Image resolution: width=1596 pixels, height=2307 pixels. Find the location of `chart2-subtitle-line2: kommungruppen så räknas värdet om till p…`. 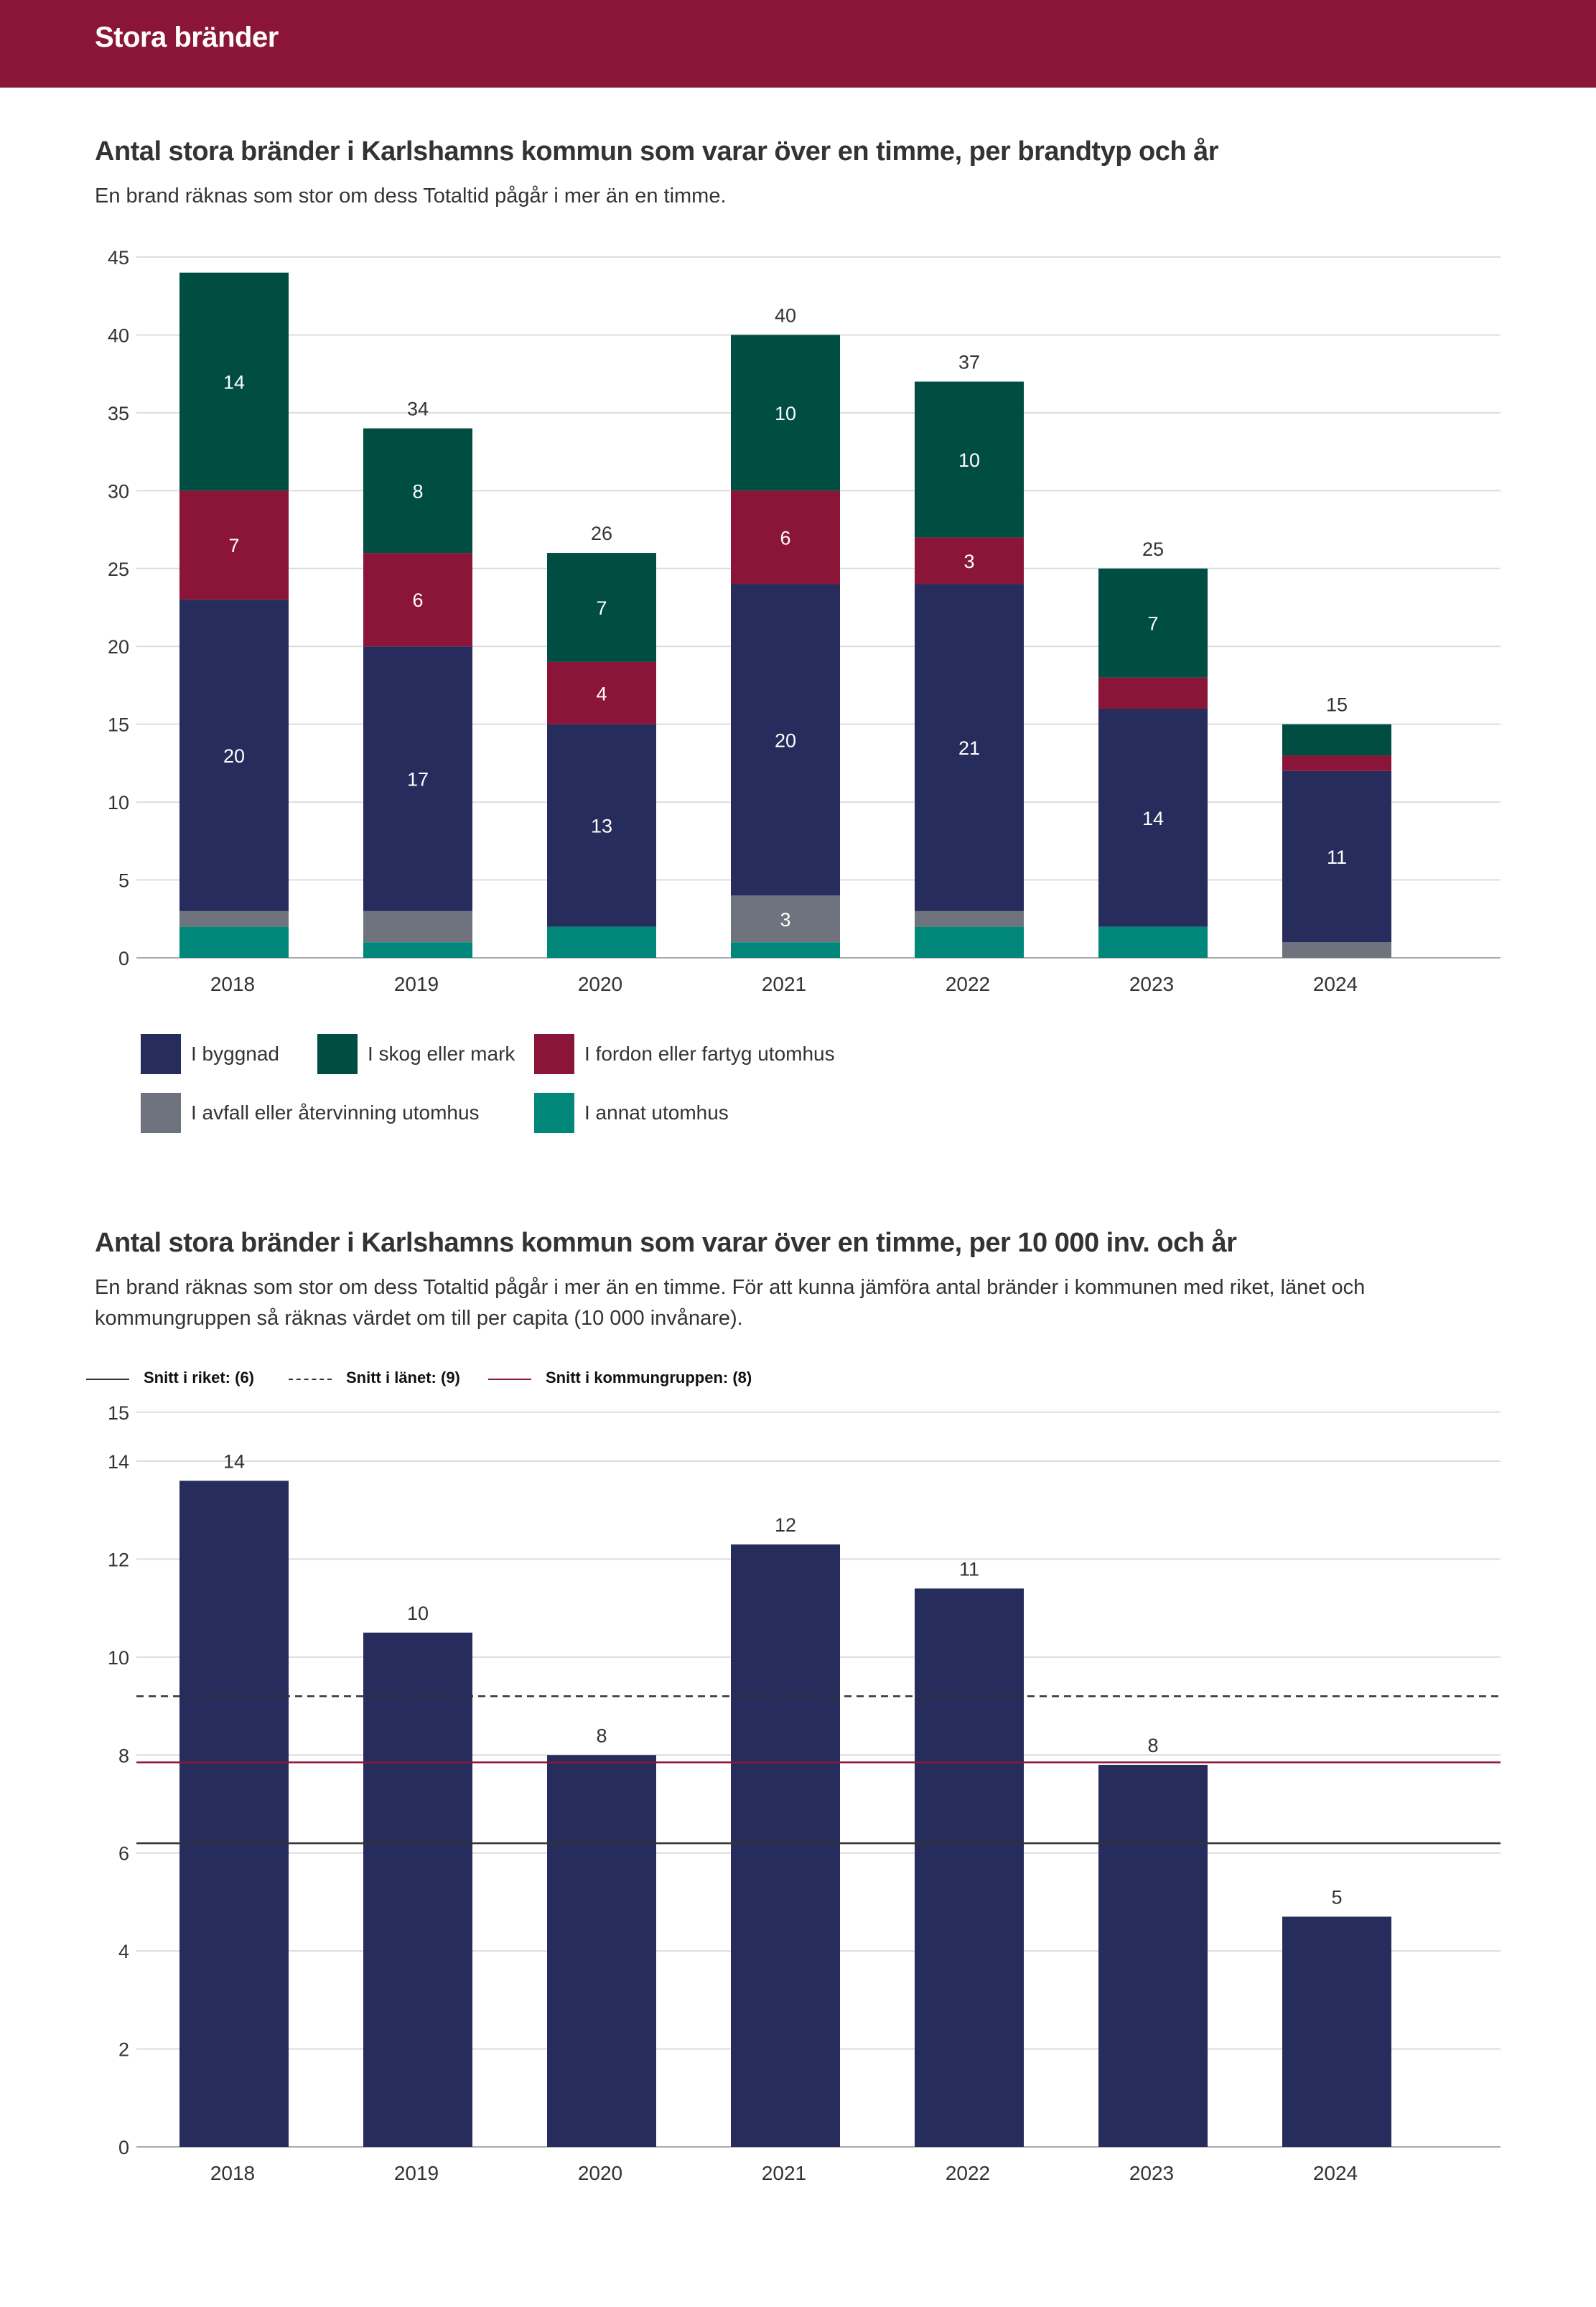

chart2-subtitle-line2: kommungruppen så räknas värdet om till p… is located at coordinates (419, 1318).